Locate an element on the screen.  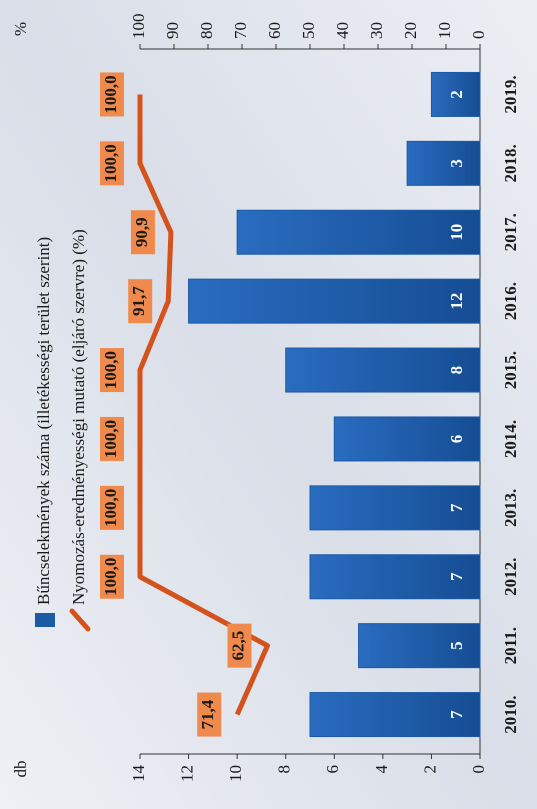
y-axis-label: db is located at coordinates (20, 769).